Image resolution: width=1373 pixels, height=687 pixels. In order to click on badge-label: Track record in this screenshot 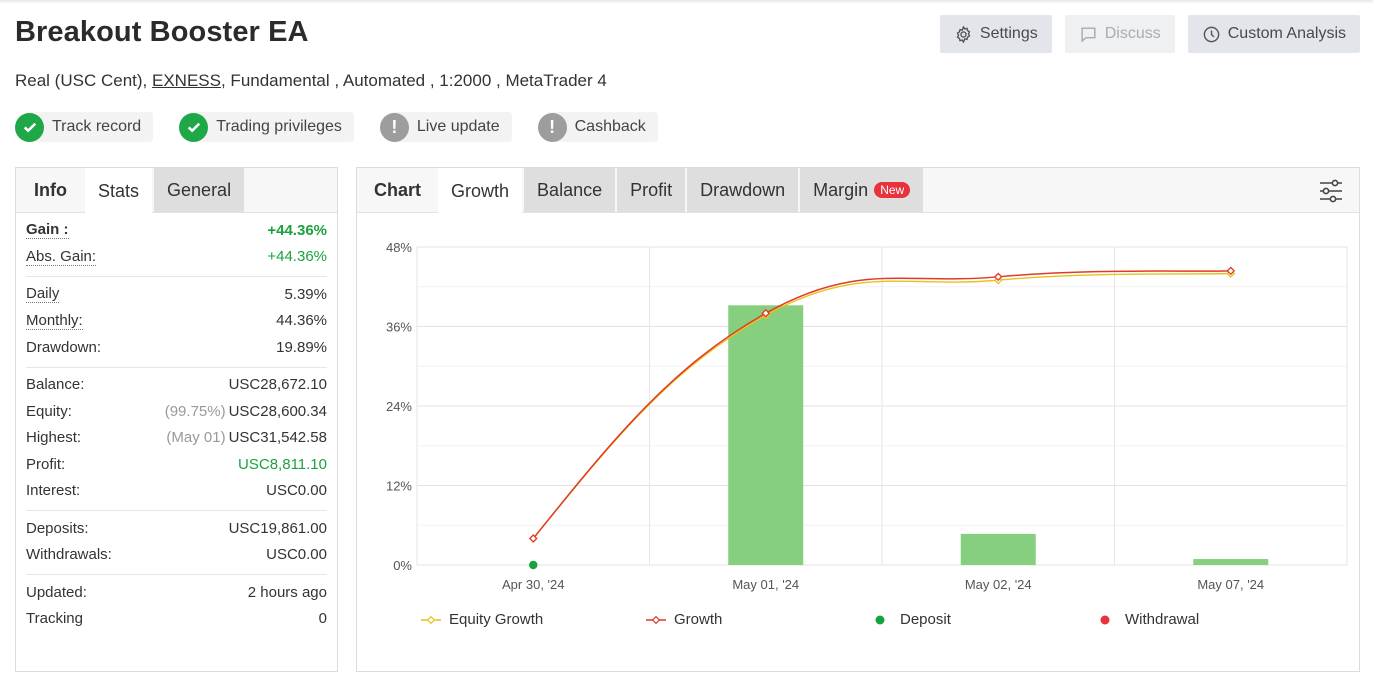, I will do `click(97, 126)`.